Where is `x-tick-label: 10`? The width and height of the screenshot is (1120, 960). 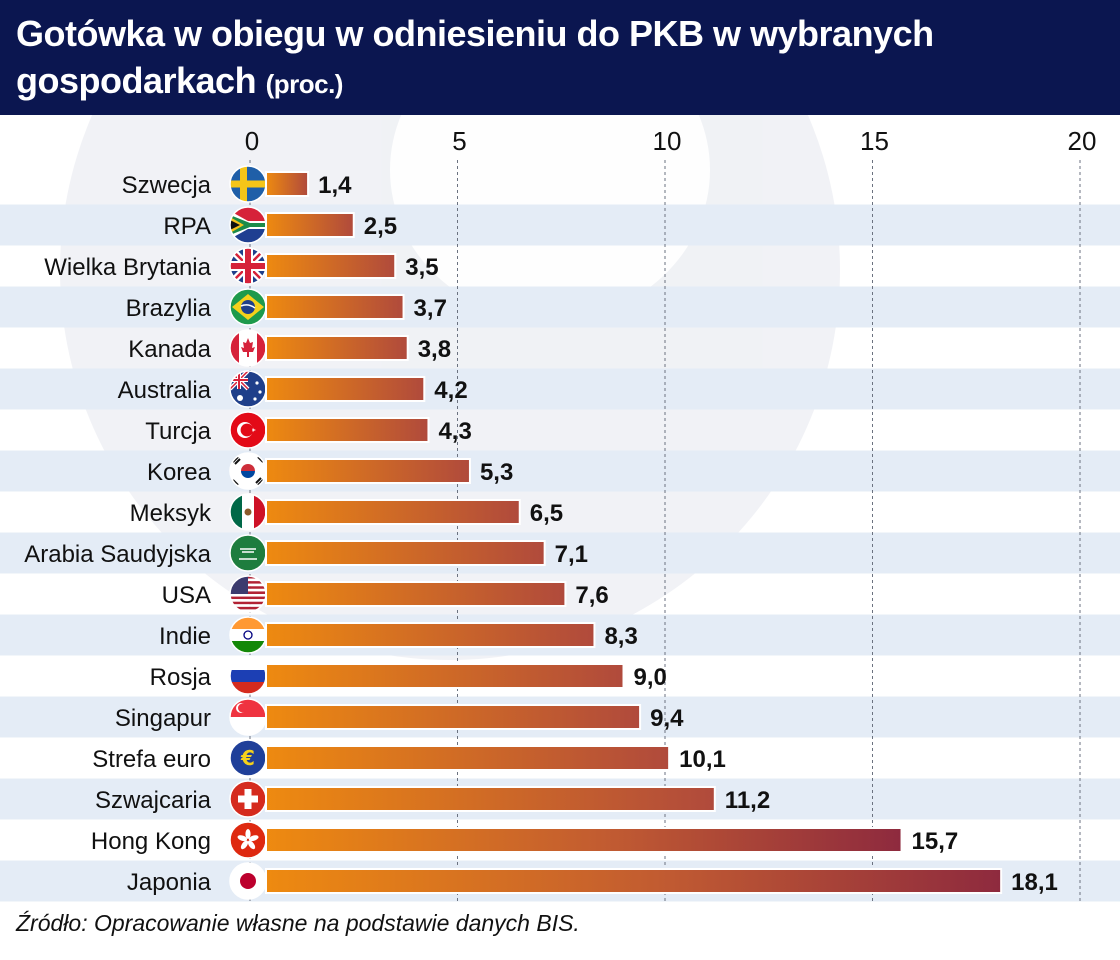
x-tick-label: 10 is located at coordinates (667, 141).